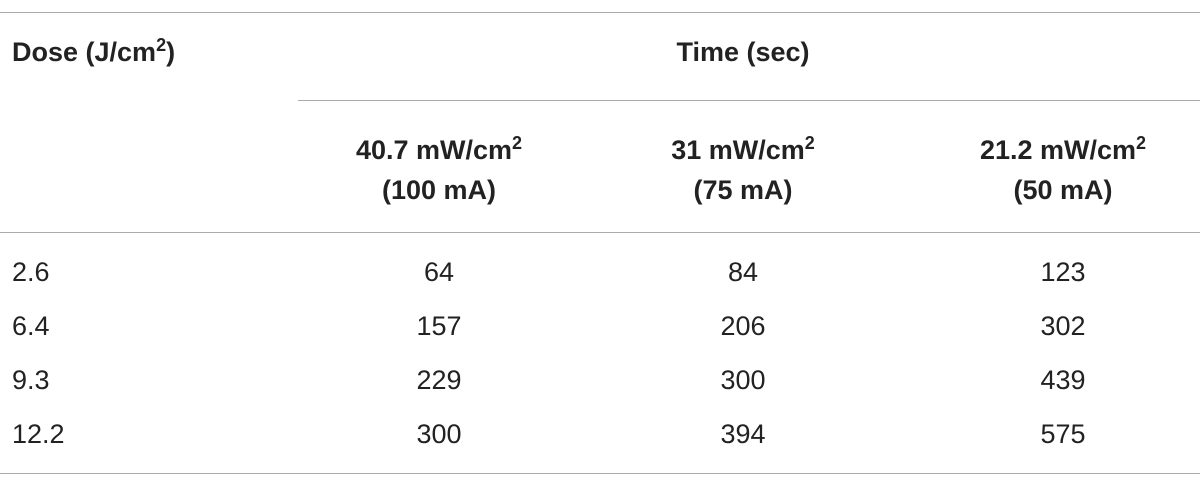 The height and width of the screenshot is (489, 1200). I want to click on row-label: 2.6, so click(31, 272).